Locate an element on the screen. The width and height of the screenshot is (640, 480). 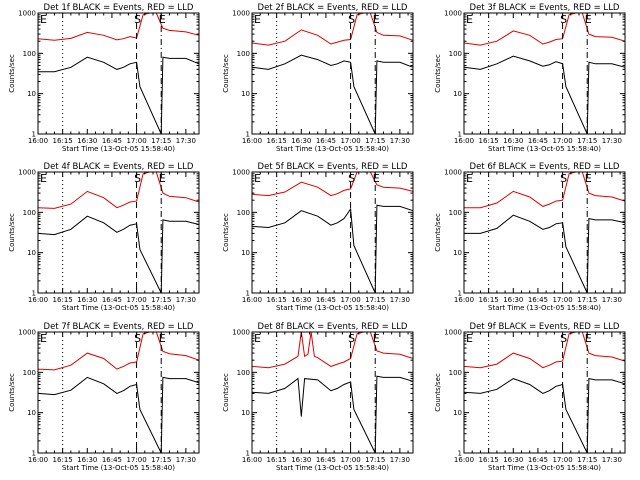
panel-title: Det 3f BLACK = Events, RED = LLD is located at coordinates (545, 8).